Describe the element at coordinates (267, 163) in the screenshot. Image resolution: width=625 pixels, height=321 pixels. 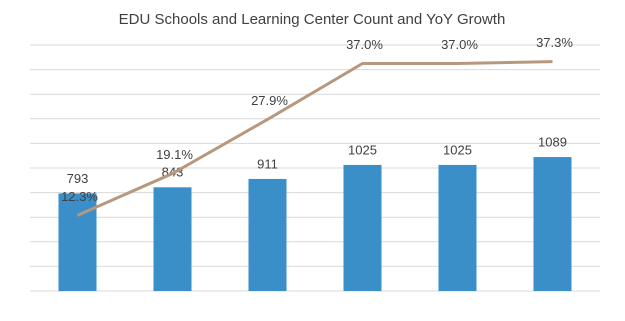
I see `bar-label: 911` at that location.